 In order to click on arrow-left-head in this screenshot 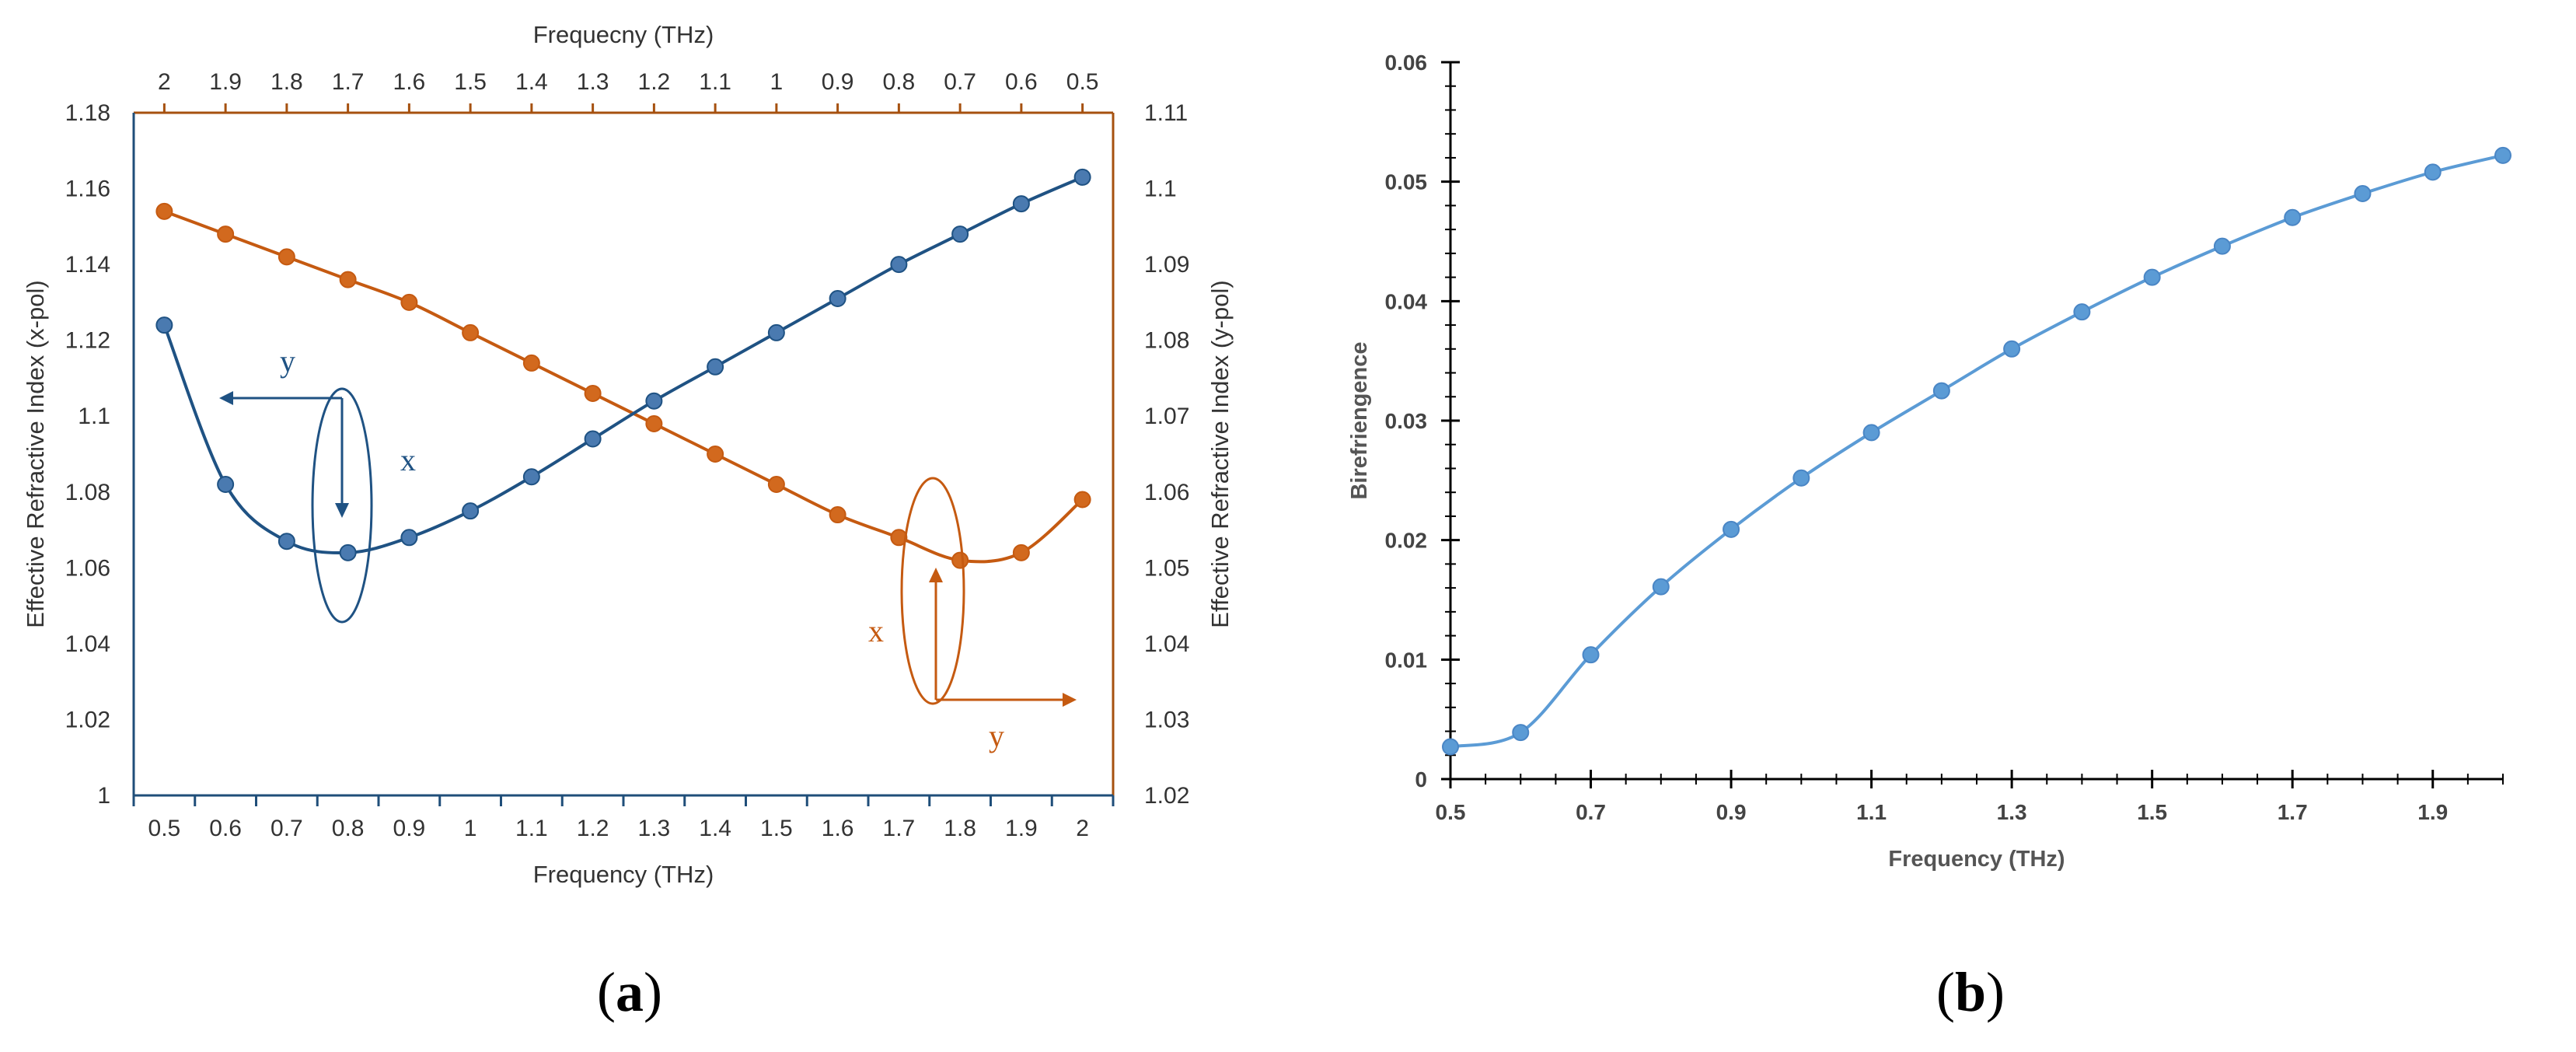, I will do `click(226, 398)`.